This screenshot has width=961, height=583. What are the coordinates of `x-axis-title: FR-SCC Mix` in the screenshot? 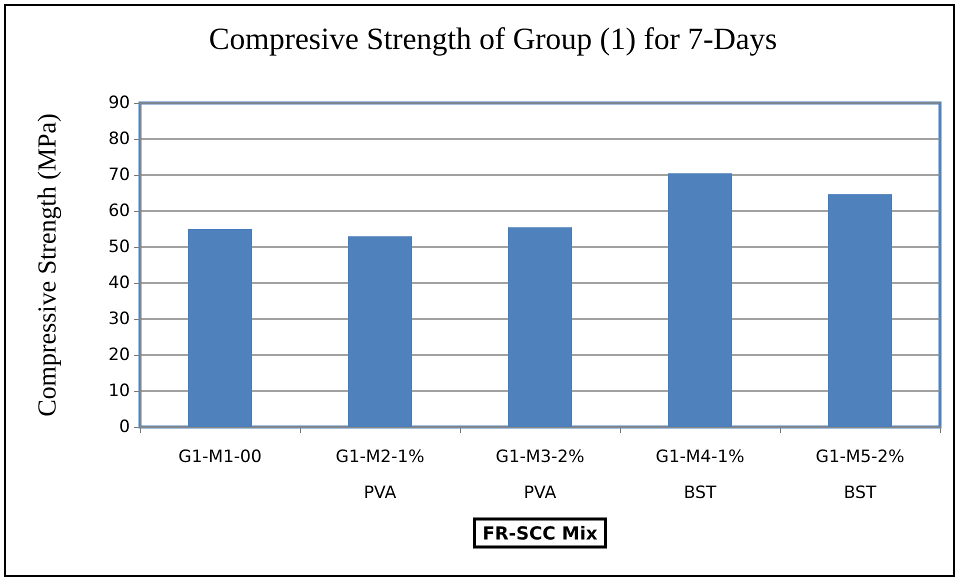 It's located at (540, 534).